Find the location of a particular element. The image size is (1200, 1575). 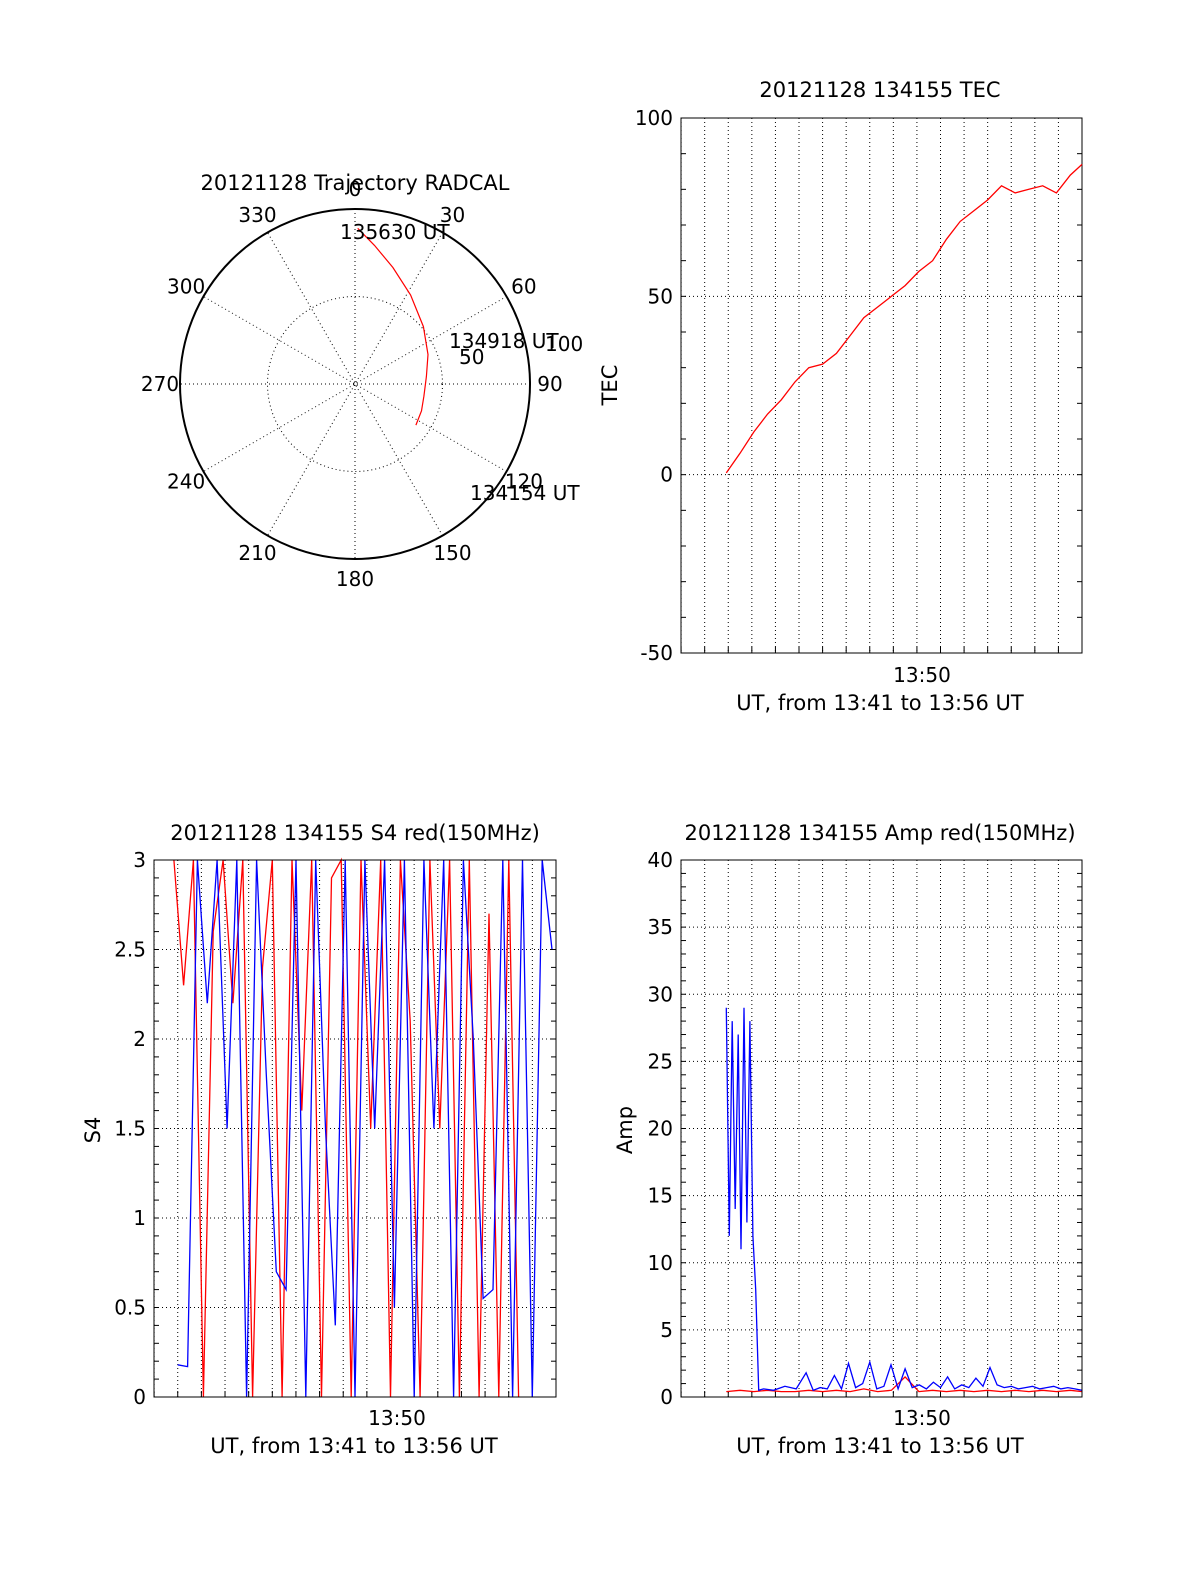

polar-angle-label-90: 90 is located at coordinates (549, 384).